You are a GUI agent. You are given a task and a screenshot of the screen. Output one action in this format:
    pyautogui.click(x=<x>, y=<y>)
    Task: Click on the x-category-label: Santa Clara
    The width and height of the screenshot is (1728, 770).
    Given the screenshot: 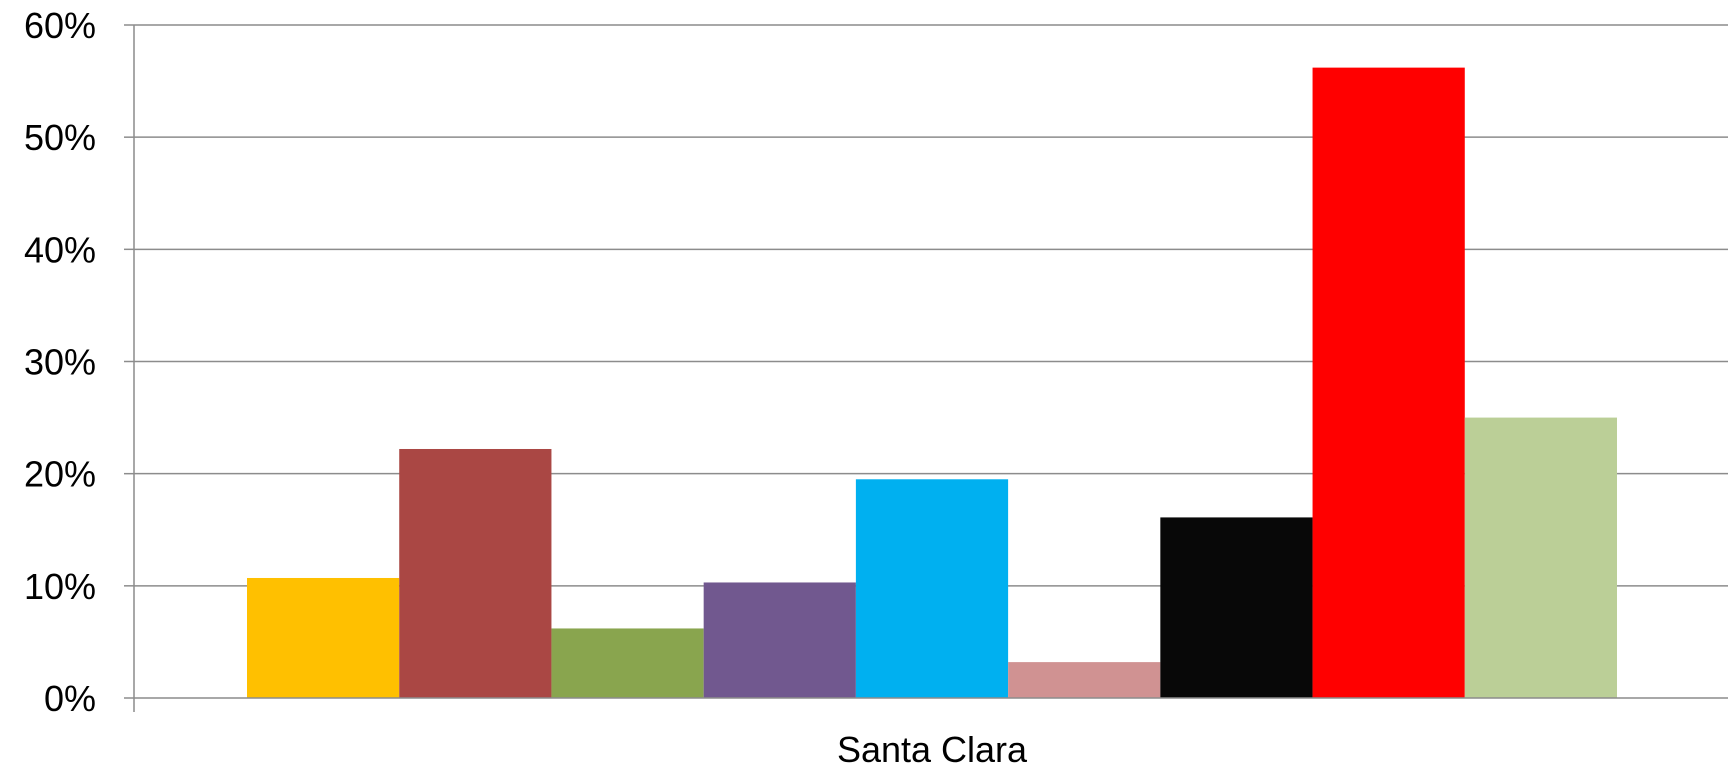 What is the action you would take?
    pyautogui.click(x=932, y=749)
    